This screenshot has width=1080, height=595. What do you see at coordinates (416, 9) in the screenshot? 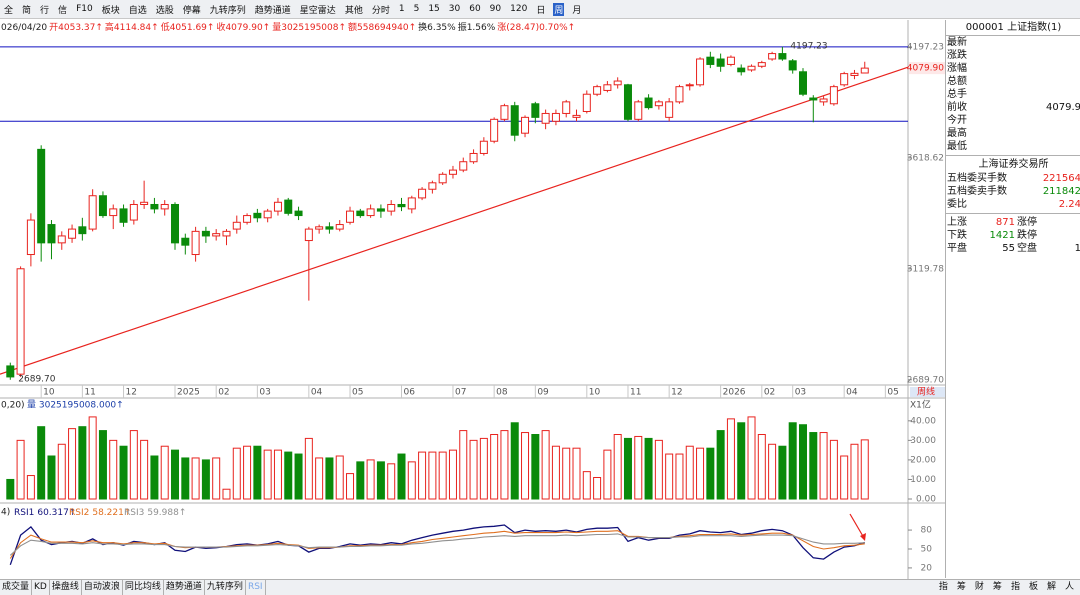
I see `toolbar-item: 5` at bounding box center [416, 9].